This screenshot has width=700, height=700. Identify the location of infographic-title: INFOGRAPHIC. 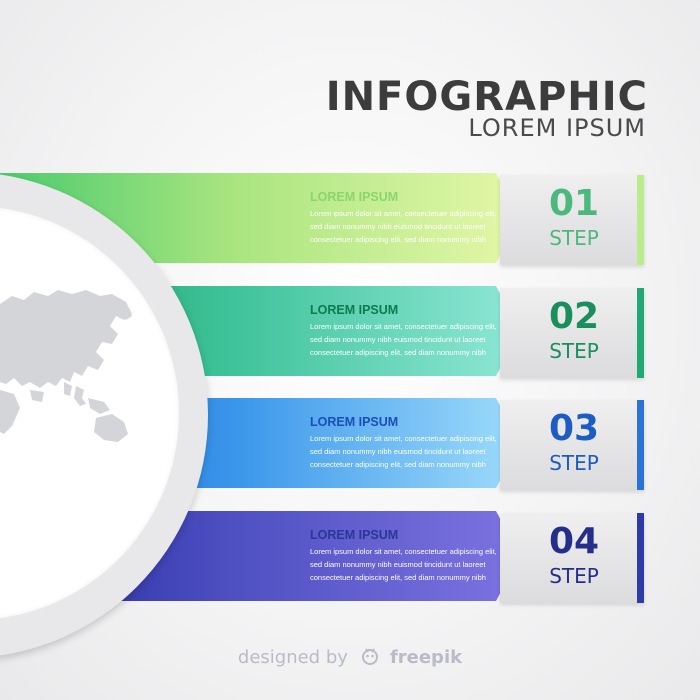
(486, 97).